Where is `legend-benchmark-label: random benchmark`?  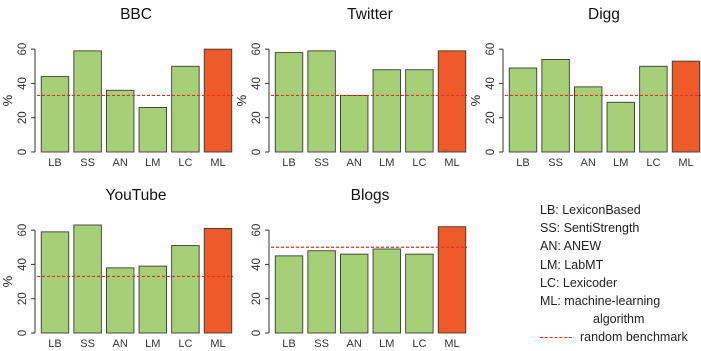
legend-benchmark-label: random benchmark is located at coordinates (634, 337).